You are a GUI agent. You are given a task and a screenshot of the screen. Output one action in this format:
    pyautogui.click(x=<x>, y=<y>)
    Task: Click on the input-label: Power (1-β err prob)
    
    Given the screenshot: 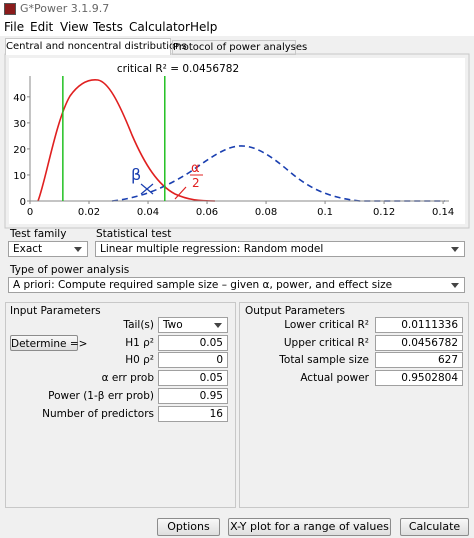 What is the action you would take?
    pyautogui.click(x=101, y=396)
    